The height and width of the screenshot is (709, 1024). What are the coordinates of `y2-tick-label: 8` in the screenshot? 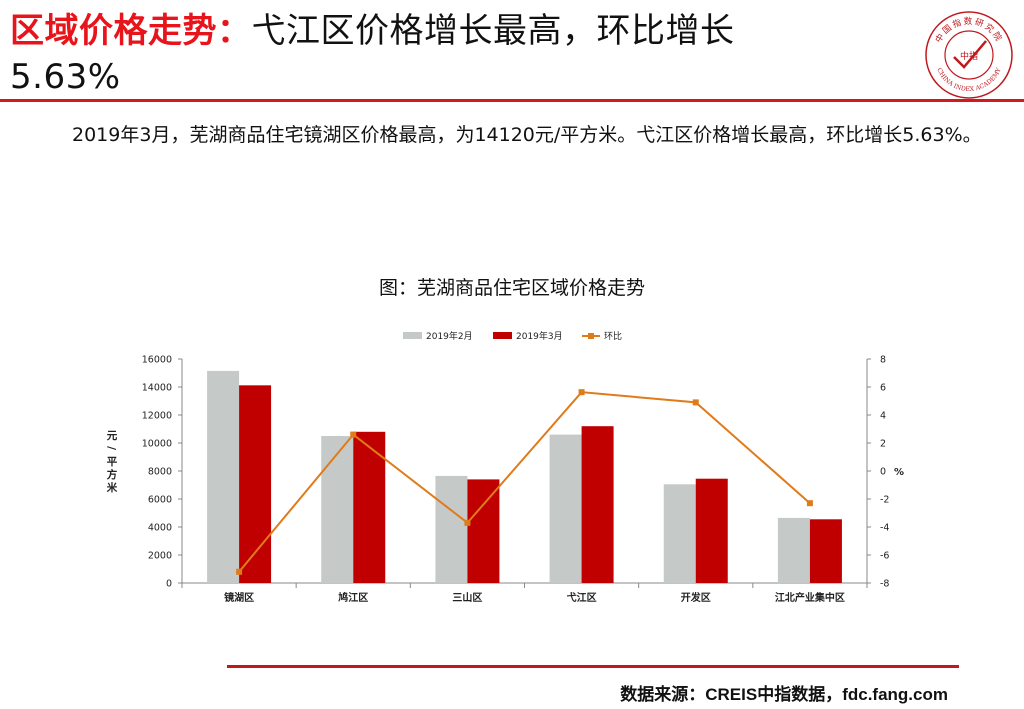 It's located at (883, 360).